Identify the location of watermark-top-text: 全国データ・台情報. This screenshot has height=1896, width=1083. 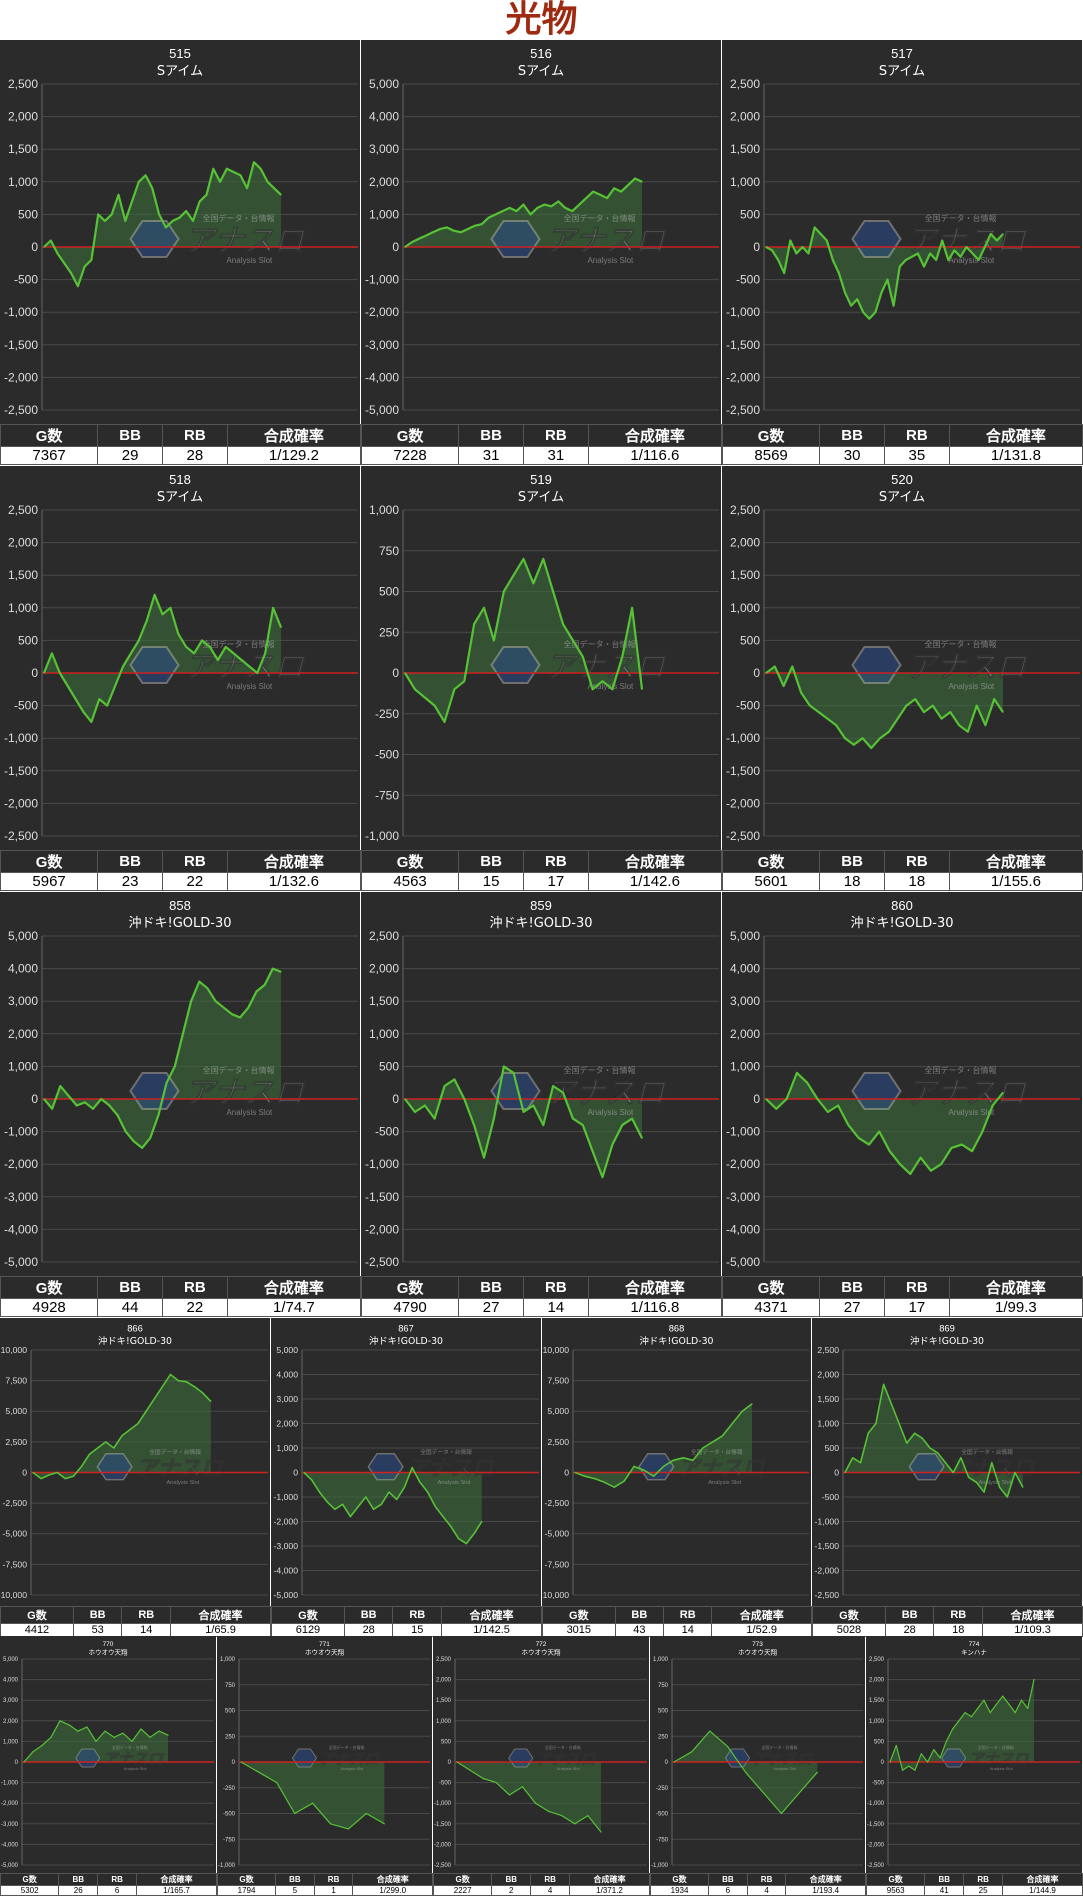
(238, 644).